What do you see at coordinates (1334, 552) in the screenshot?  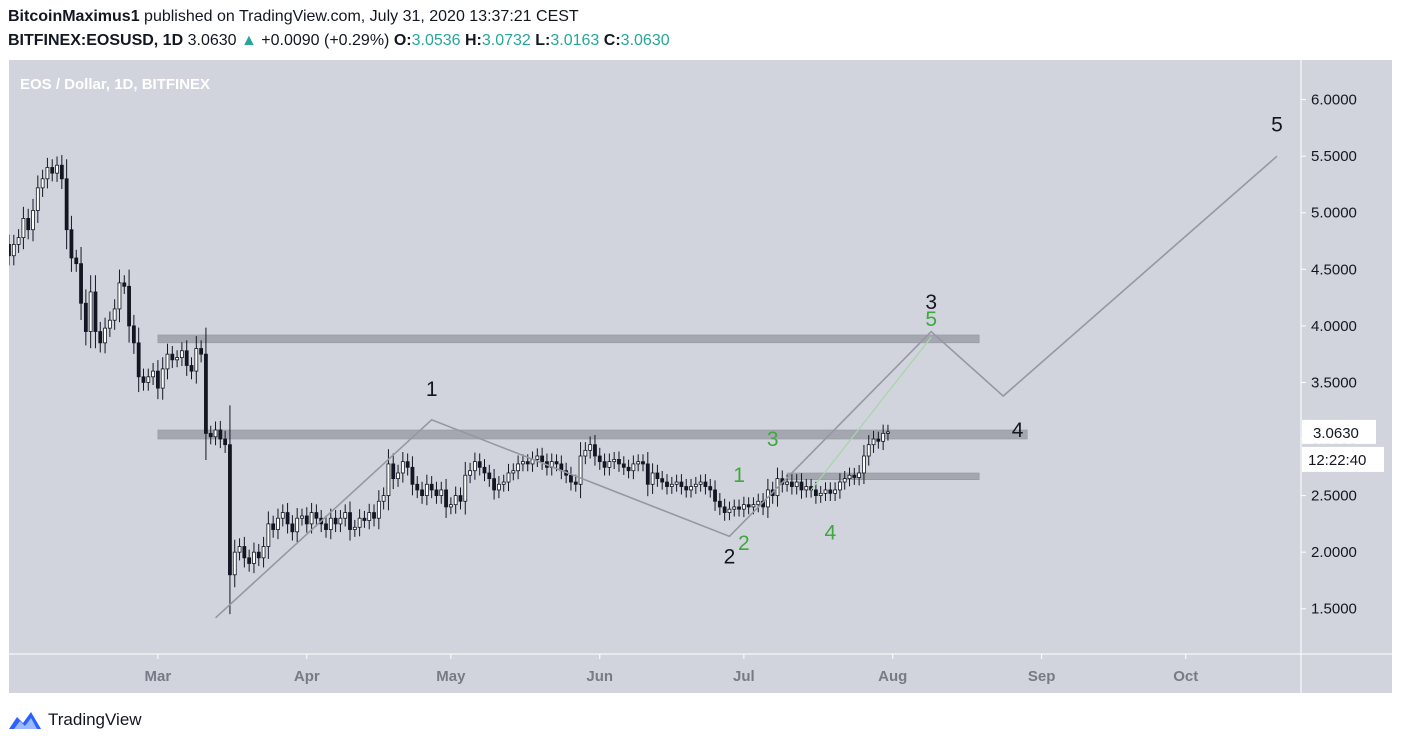 I see `y-tick-label: 2.0000` at bounding box center [1334, 552].